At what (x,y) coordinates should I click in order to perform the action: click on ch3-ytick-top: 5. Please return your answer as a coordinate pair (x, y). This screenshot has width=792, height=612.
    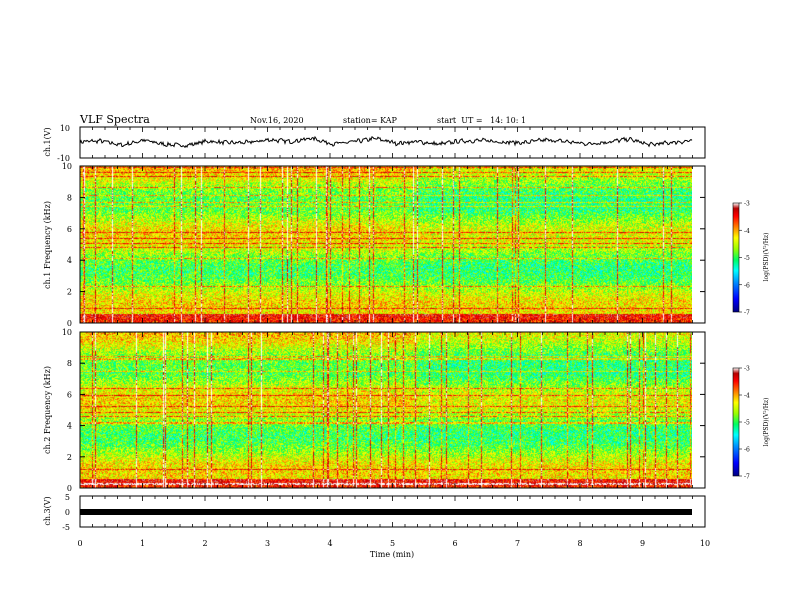
    Looking at the image, I should click on (67, 497).